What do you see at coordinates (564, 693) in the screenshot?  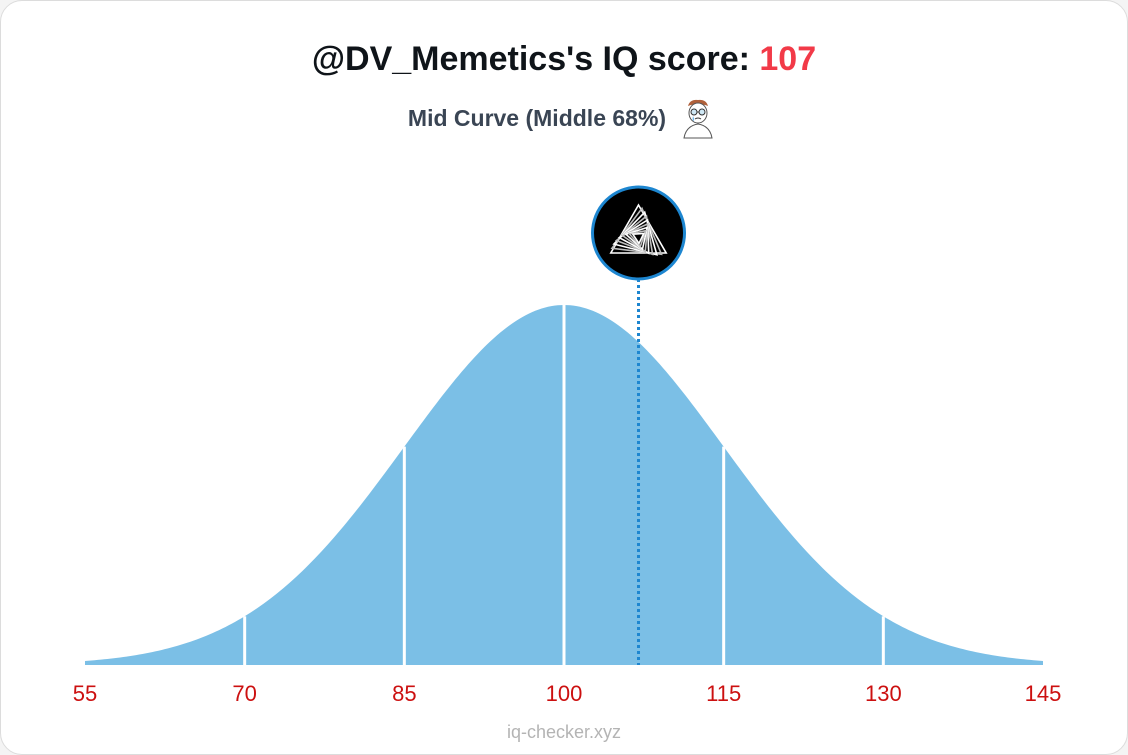 I see `tick-label-100: 100` at bounding box center [564, 693].